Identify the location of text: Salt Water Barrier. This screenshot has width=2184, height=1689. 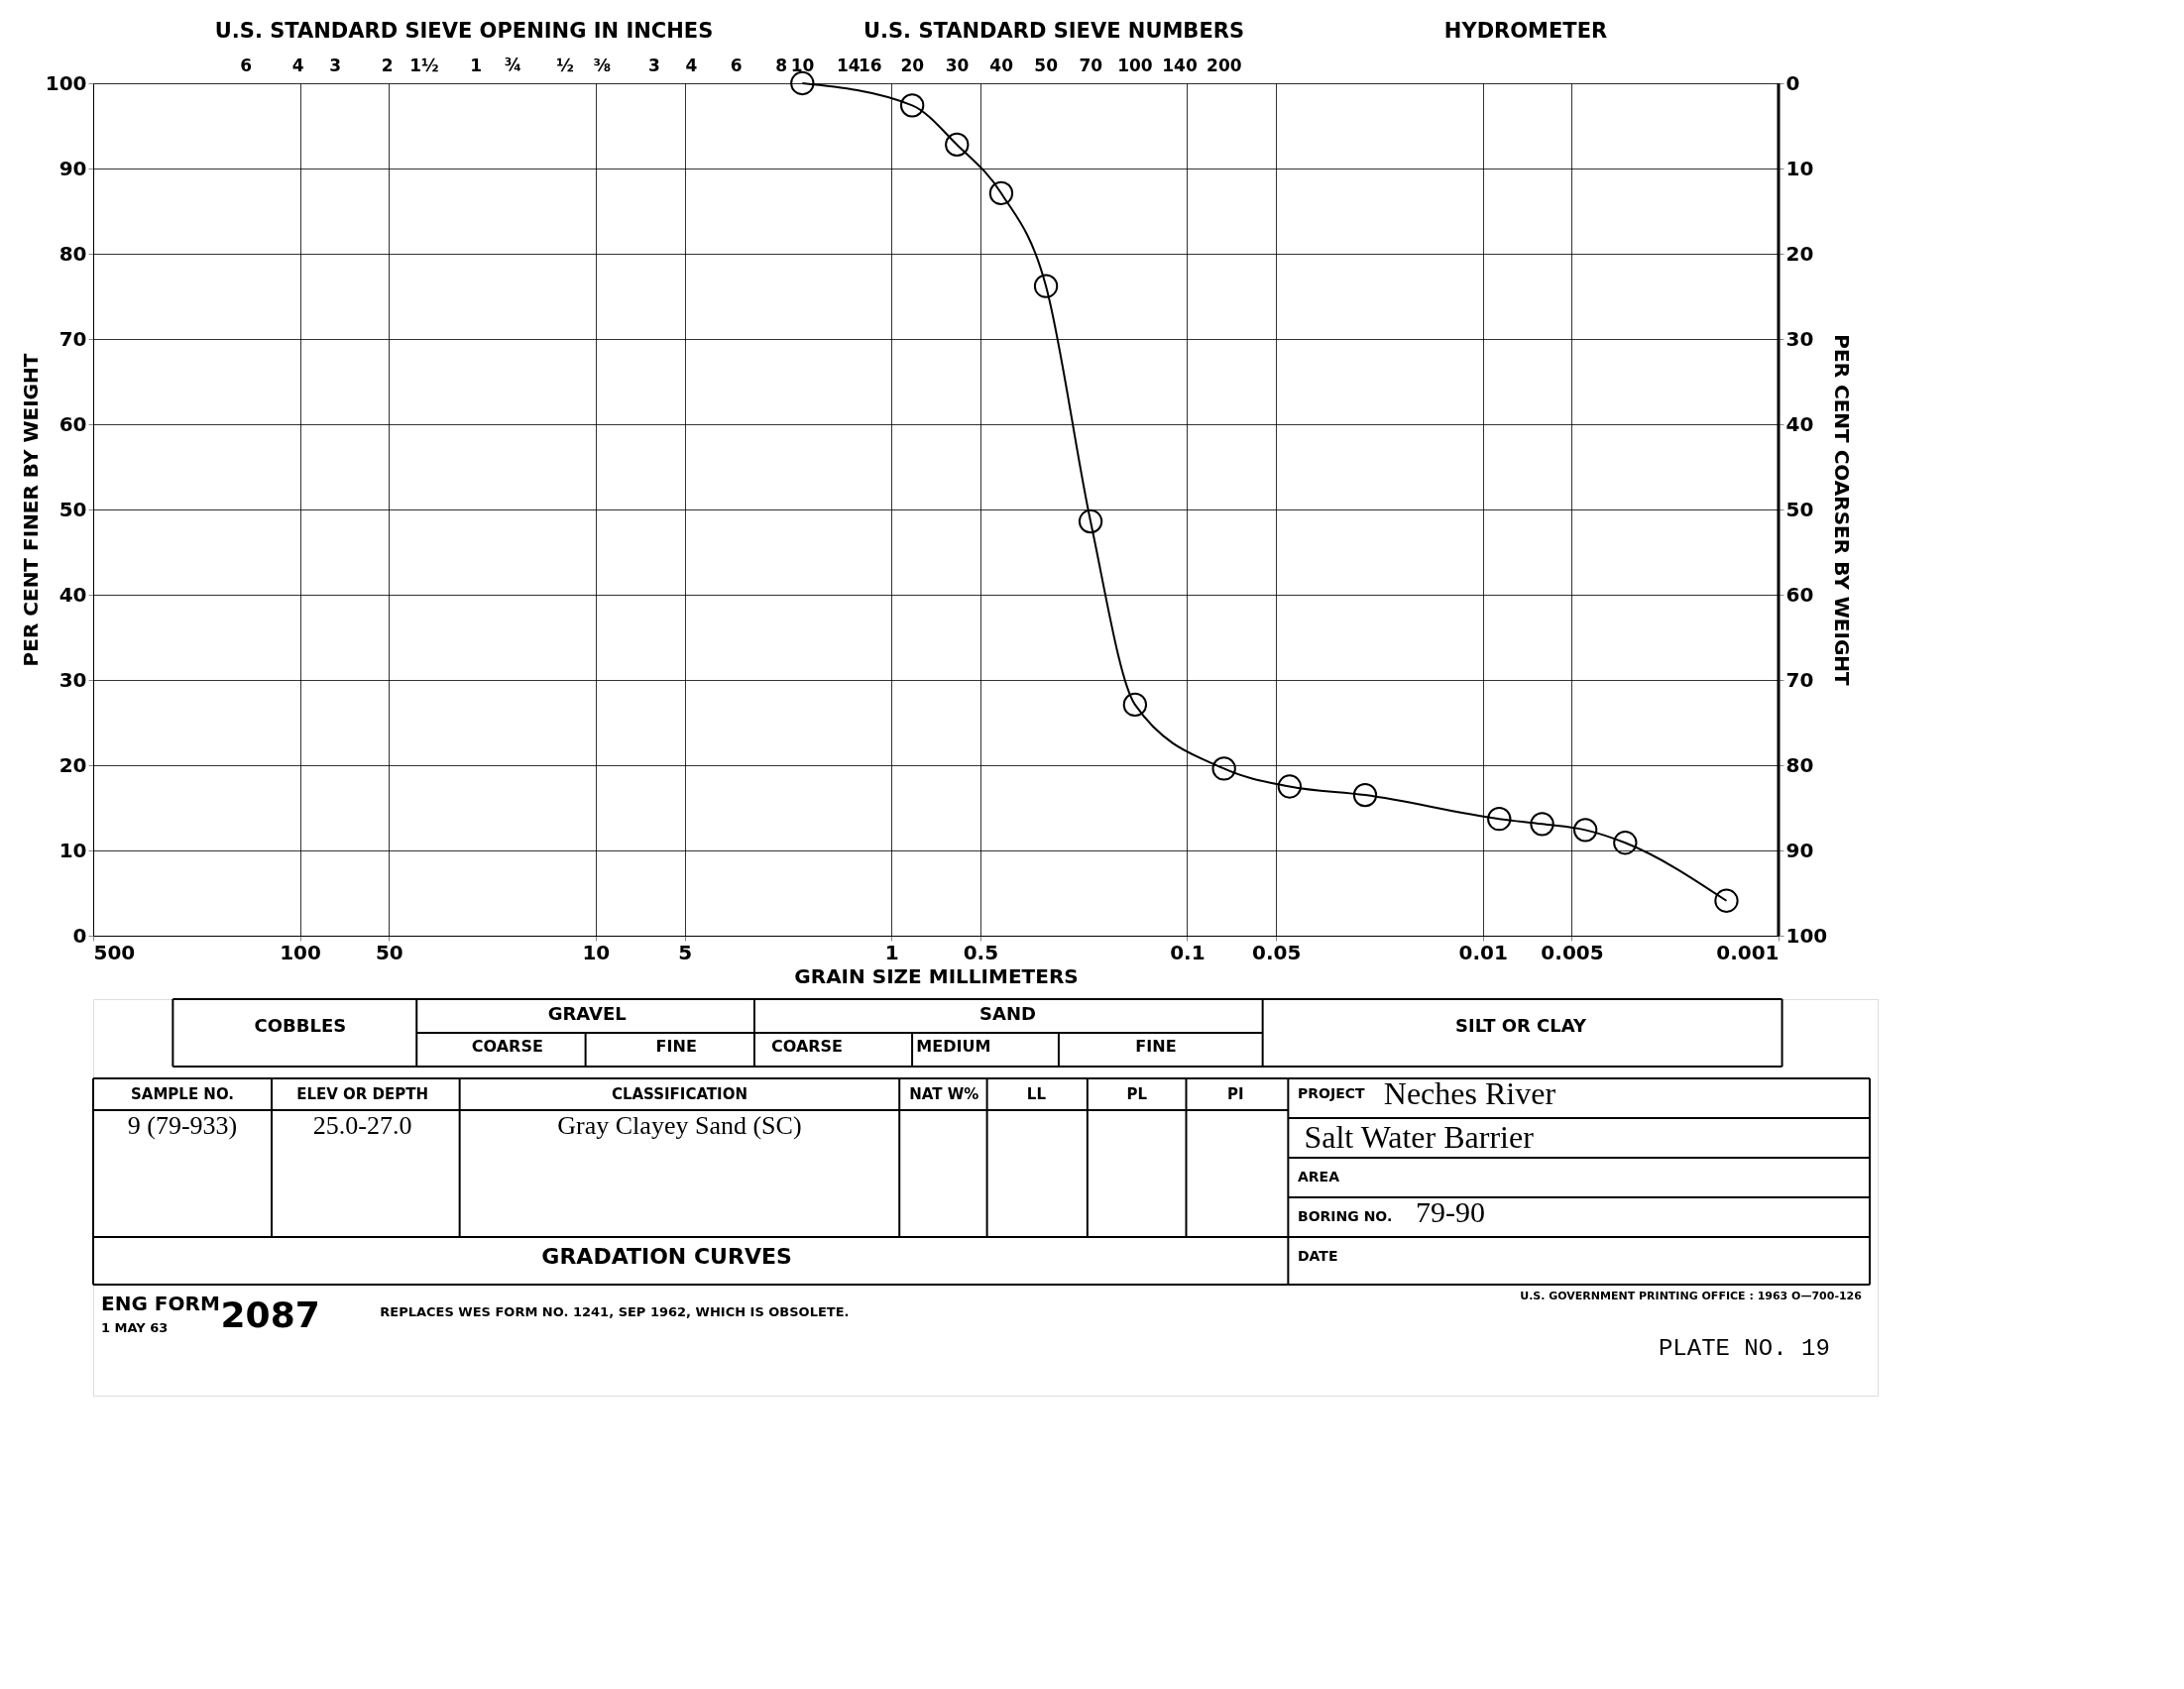
(1419, 1137).